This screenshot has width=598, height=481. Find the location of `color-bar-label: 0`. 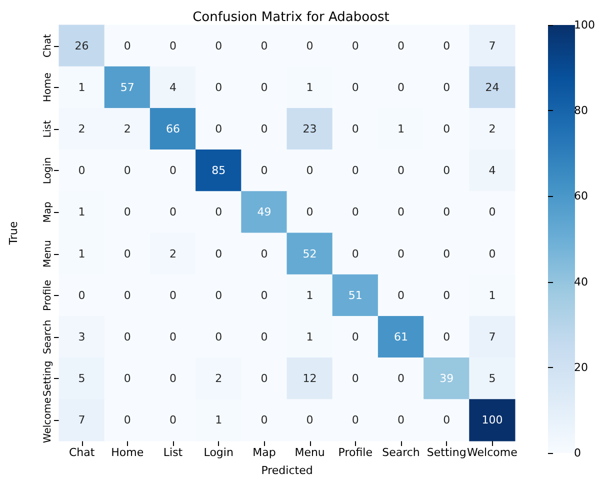

color-bar-label: 0 is located at coordinates (578, 453).